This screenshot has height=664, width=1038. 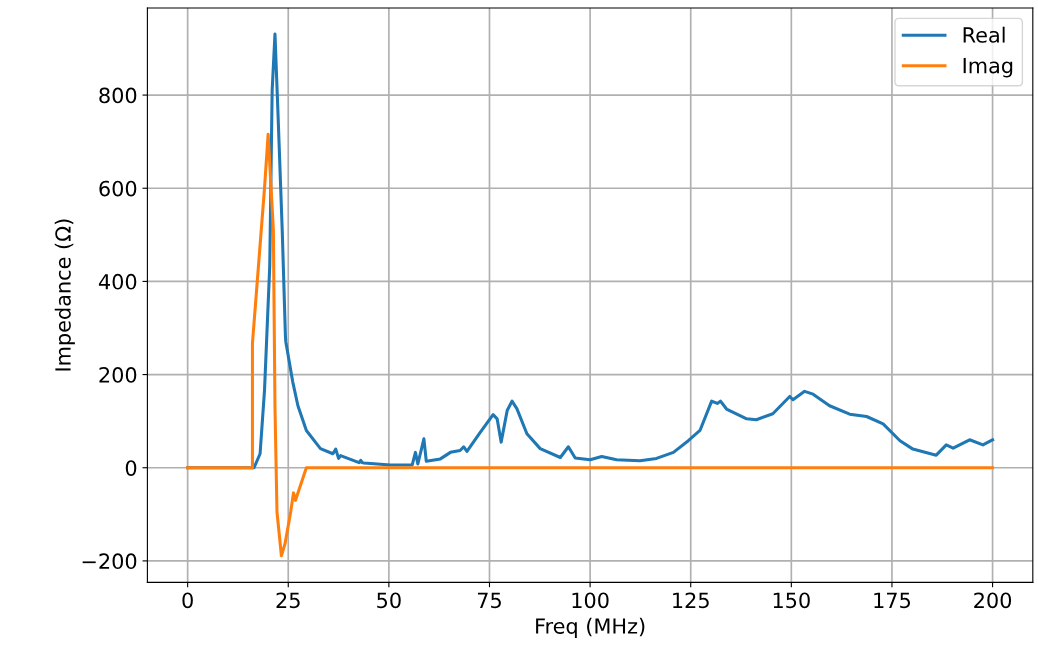 What do you see at coordinates (118, 95) in the screenshot?
I see `y-tick-label: 800` at bounding box center [118, 95].